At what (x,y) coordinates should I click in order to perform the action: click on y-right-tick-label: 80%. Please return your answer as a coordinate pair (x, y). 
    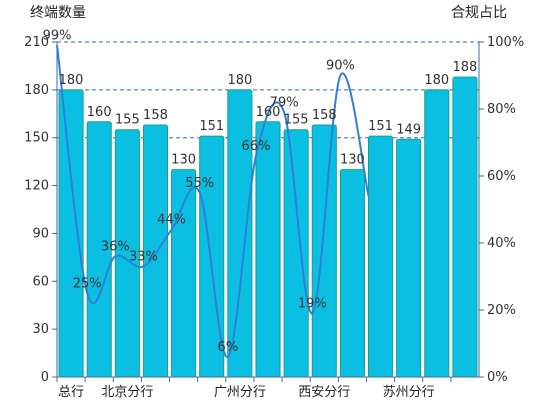
    Looking at the image, I should click on (501, 109).